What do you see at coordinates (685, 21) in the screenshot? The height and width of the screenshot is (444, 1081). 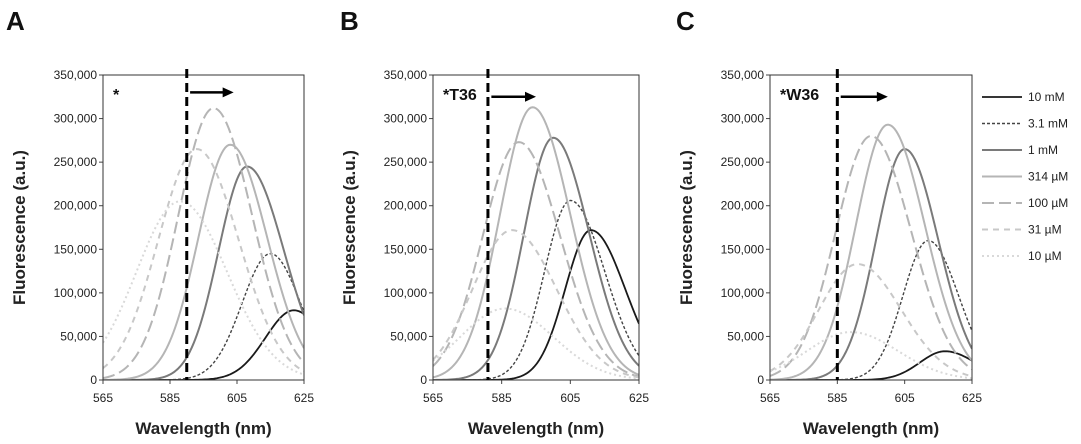 I see `panel-letter: C` at bounding box center [685, 21].